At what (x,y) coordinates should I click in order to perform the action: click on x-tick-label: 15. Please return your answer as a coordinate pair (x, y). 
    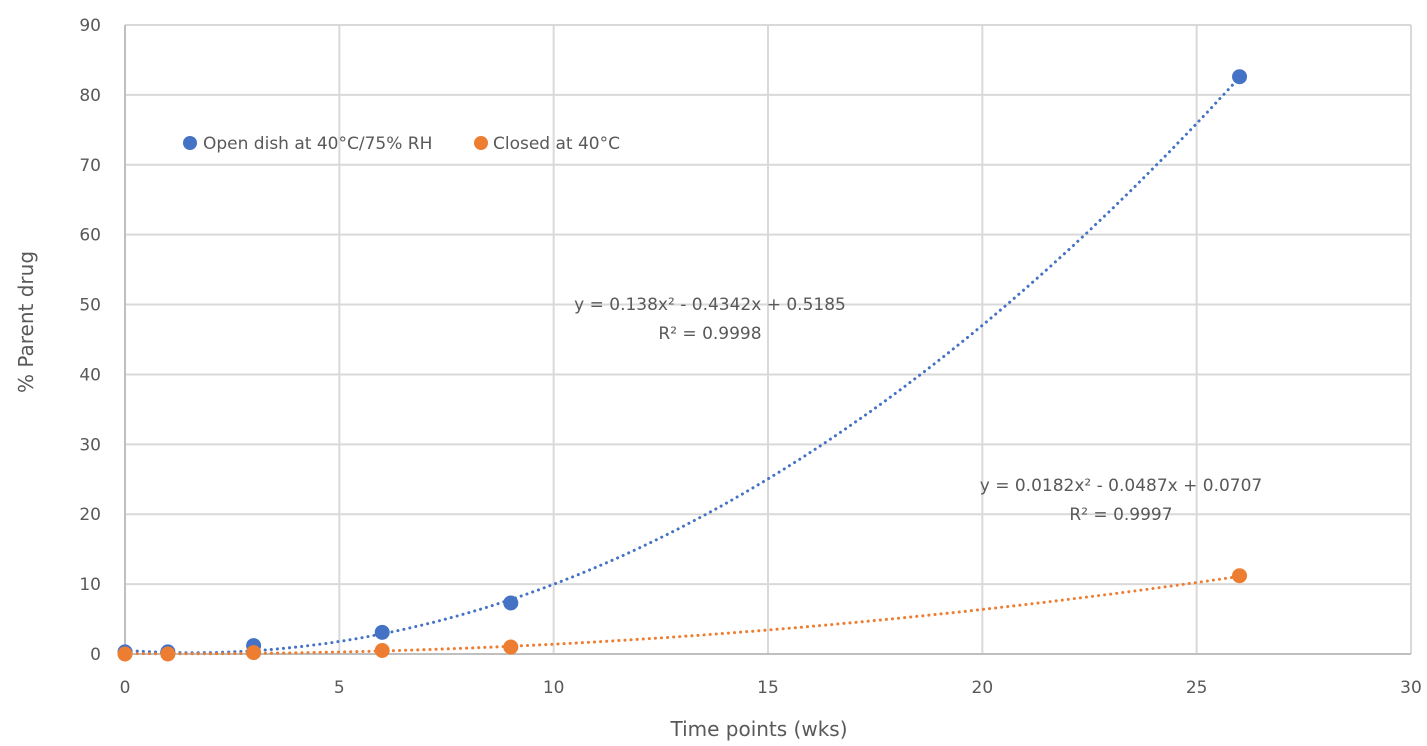
    Looking at the image, I should click on (768, 688).